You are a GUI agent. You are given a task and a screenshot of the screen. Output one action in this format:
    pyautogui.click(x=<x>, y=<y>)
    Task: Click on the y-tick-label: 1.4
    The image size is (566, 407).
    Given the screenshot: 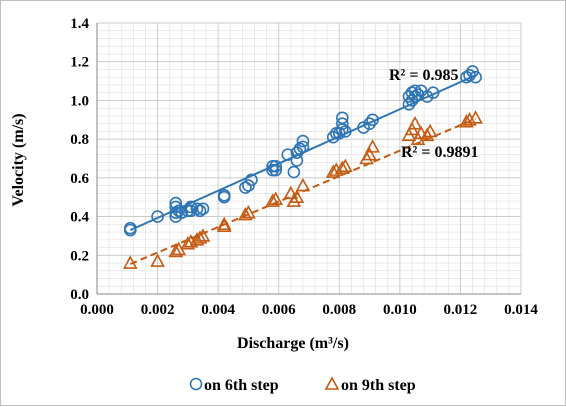 What is the action you would take?
    pyautogui.click(x=79, y=24)
    